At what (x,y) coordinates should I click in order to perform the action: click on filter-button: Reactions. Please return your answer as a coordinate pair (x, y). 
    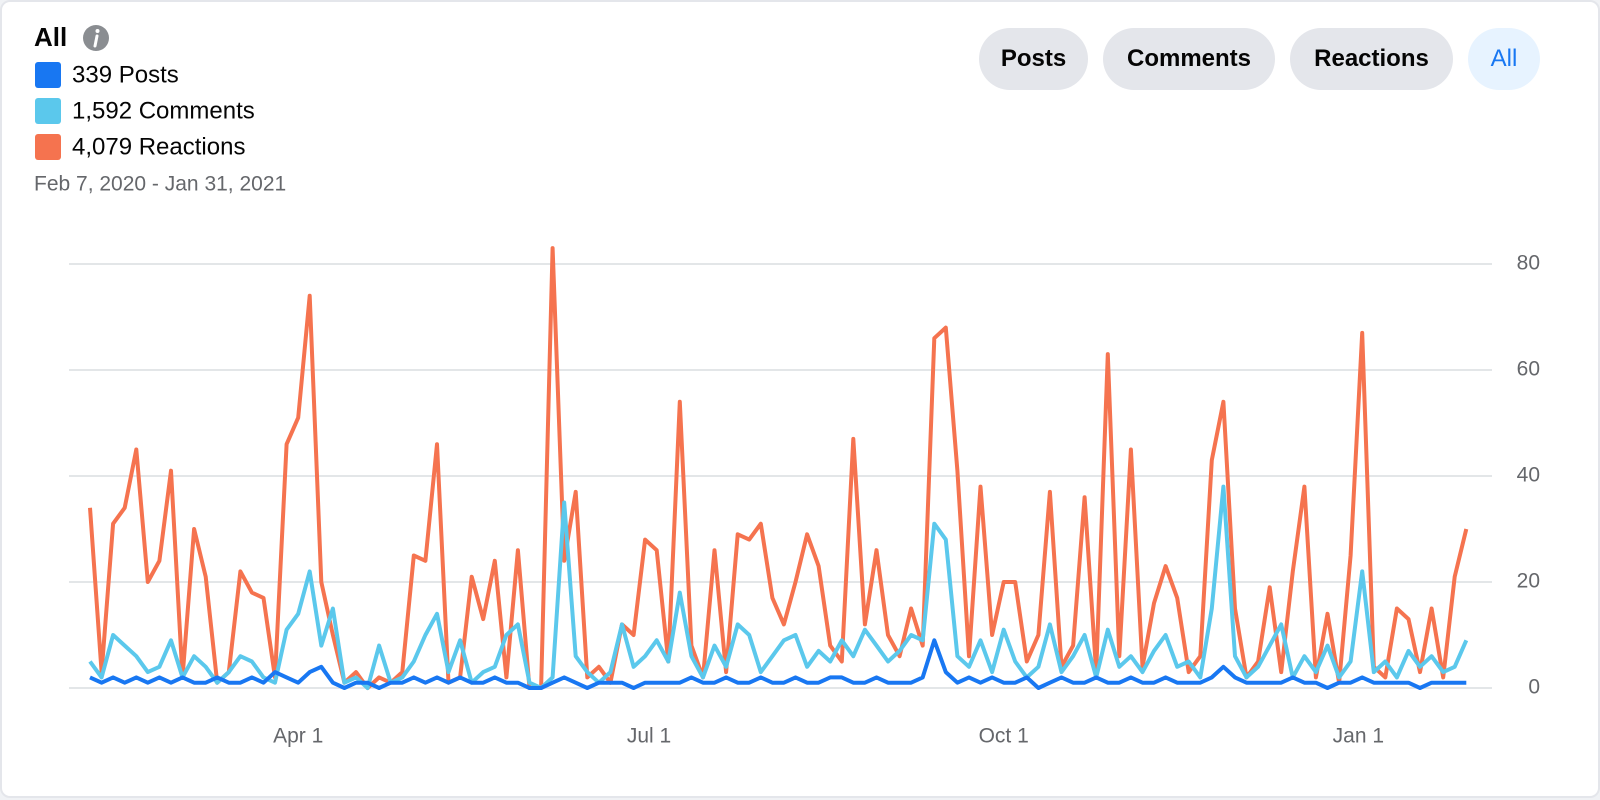
    Looking at the image, I should click on (1371, 59).